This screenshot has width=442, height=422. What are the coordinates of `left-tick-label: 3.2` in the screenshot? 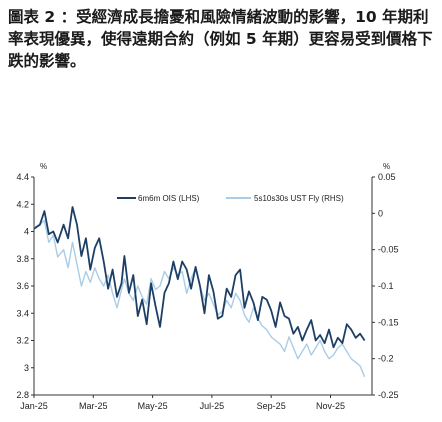 It's located at (22, 341).